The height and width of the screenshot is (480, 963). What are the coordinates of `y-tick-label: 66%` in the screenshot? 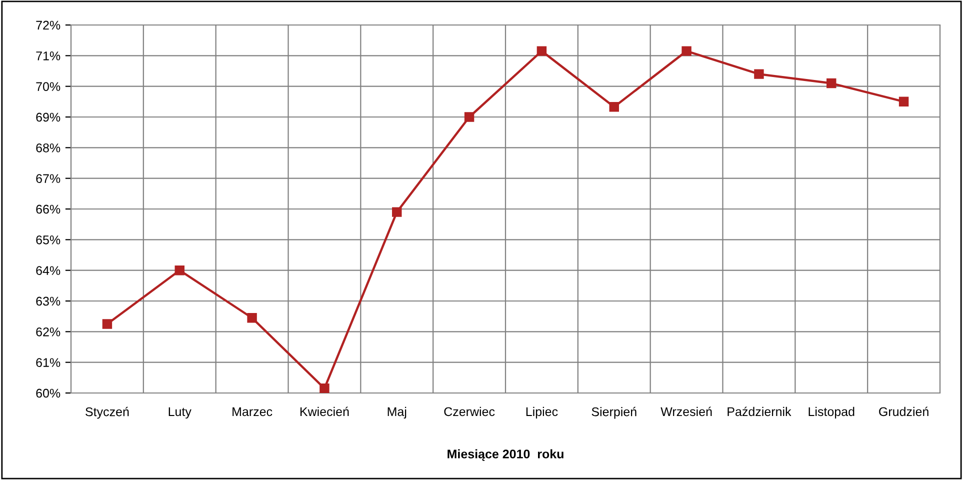 It's located at (48, 209).